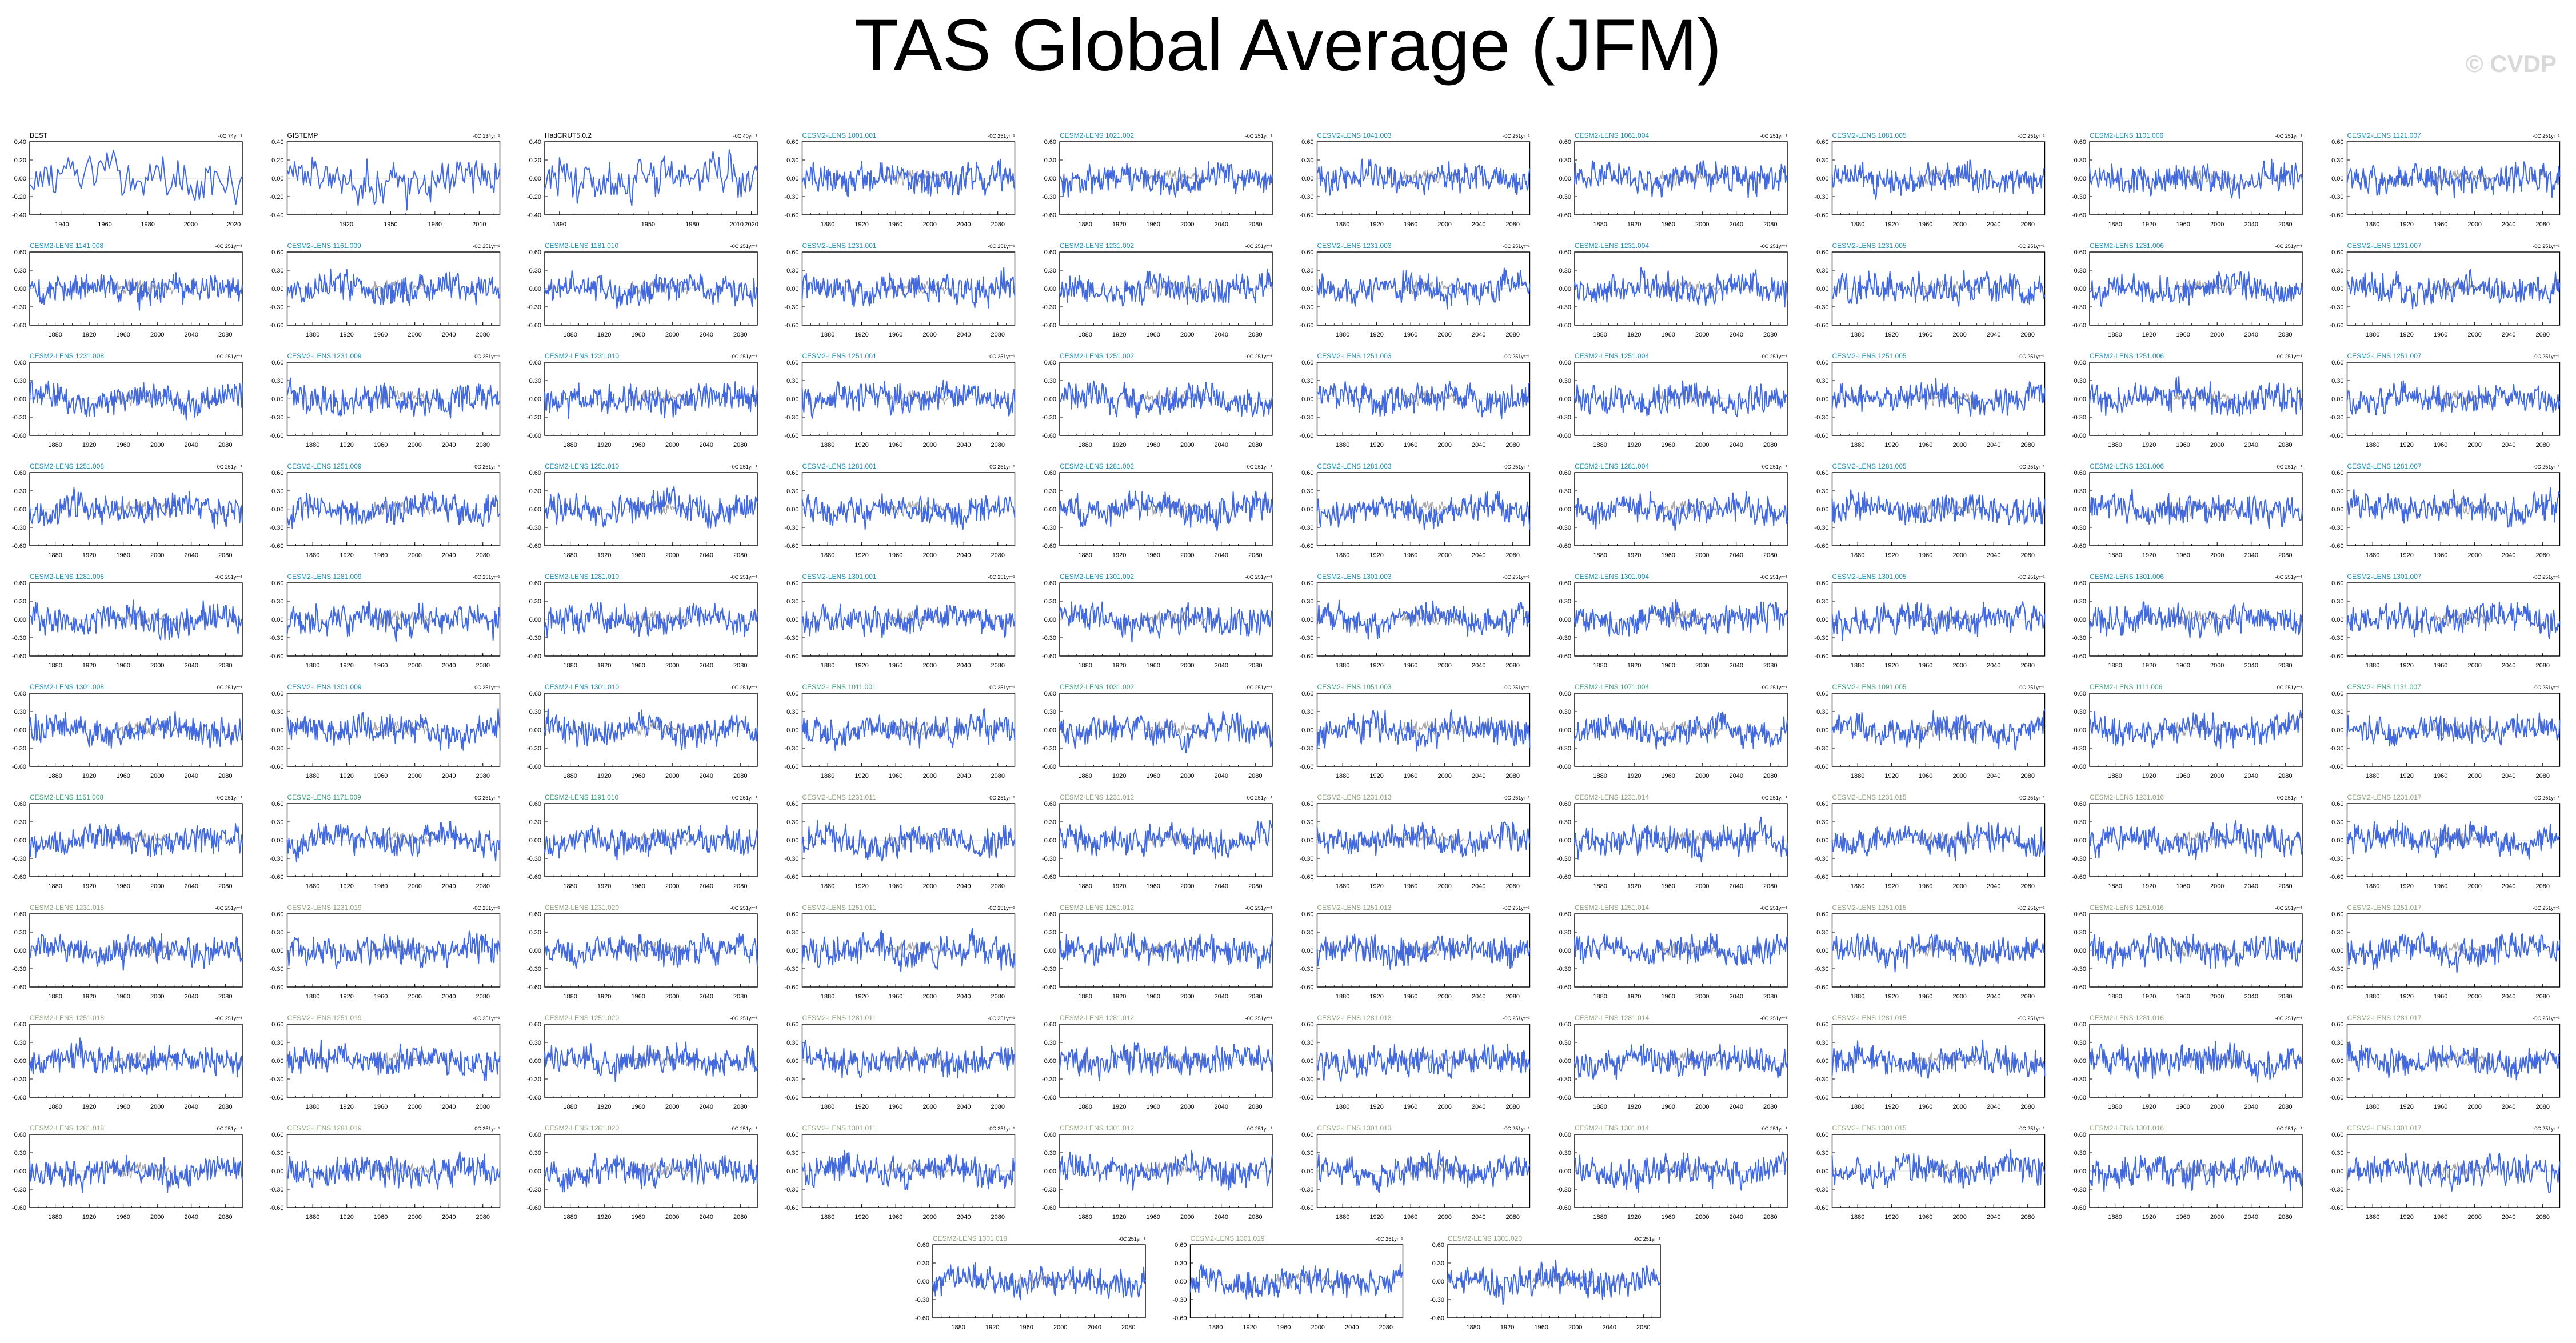 This screenshot has width=2576, height=1343. What do you see at coordinates (277, 160) in the screenshot?
I see `y-tick-label: 0.20` at bounding box center [277, 160].